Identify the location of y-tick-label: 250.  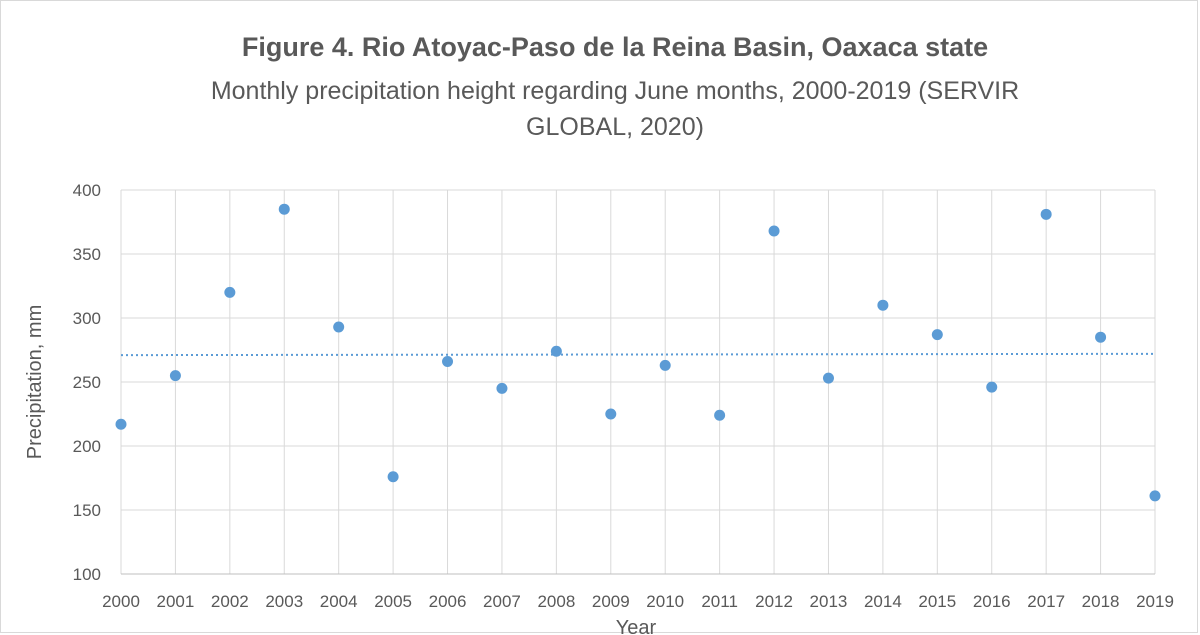
(87, 382).